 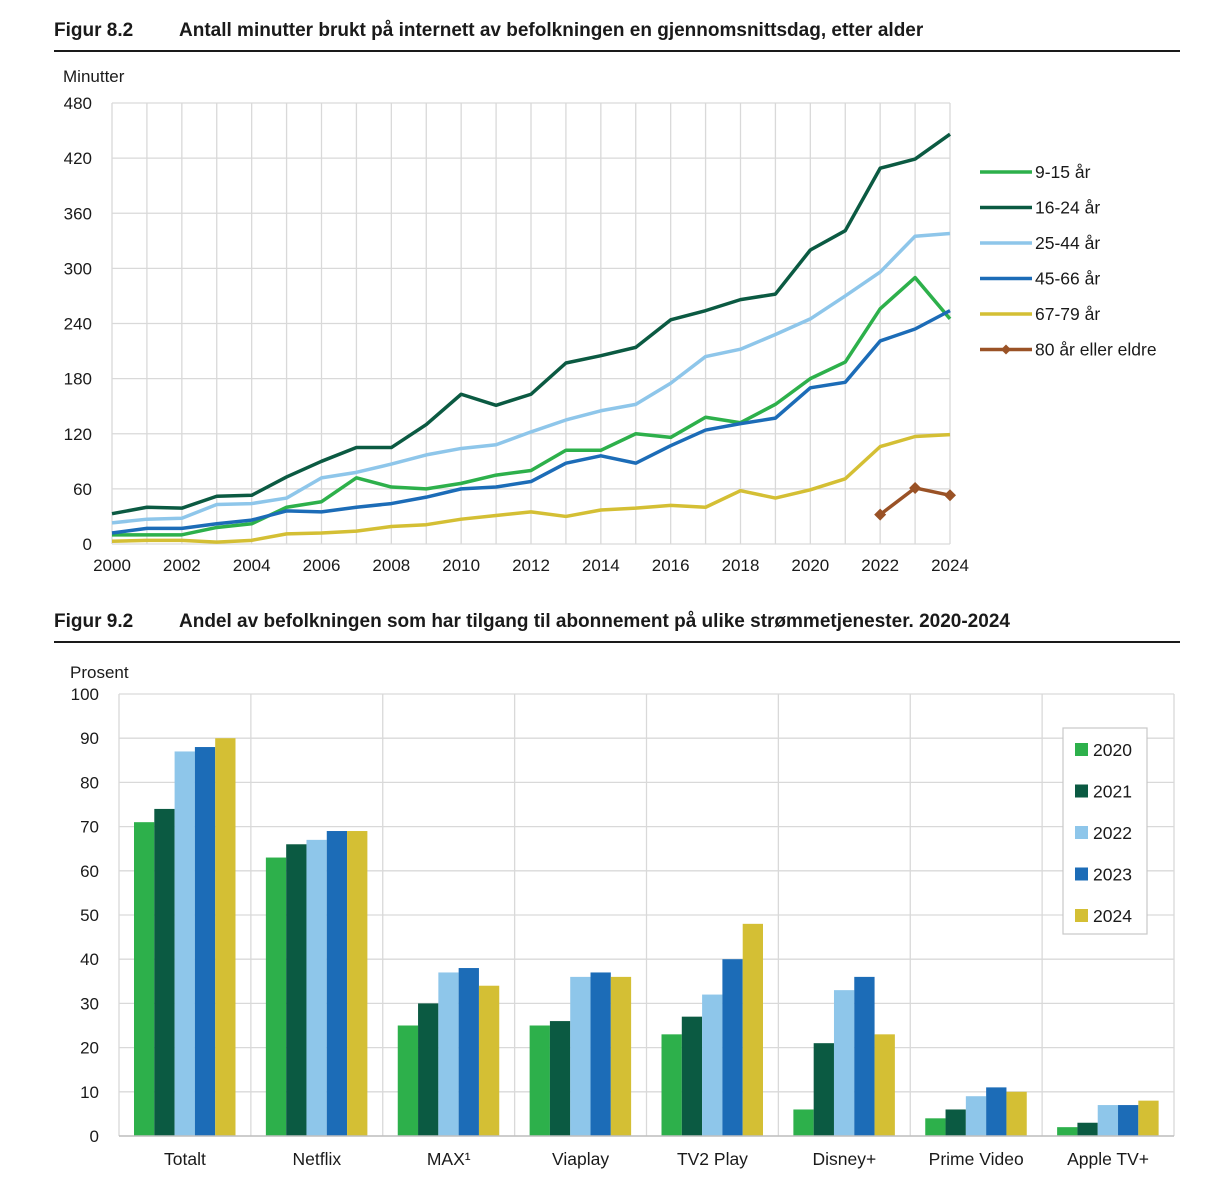 What do you see at coordinates (1063, 172) in the screenshot?
I see `legend-label: 9-15 år` at bounding box center [1063, 172].